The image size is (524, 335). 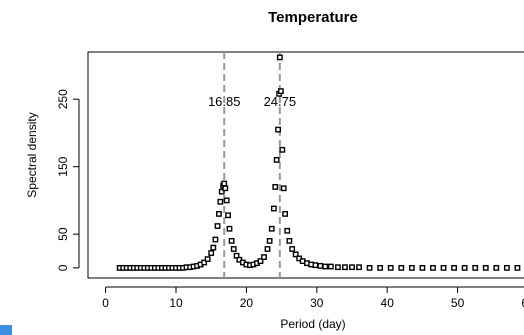 I want to click on x-tick-label: 20, so click(x=247, y=303).